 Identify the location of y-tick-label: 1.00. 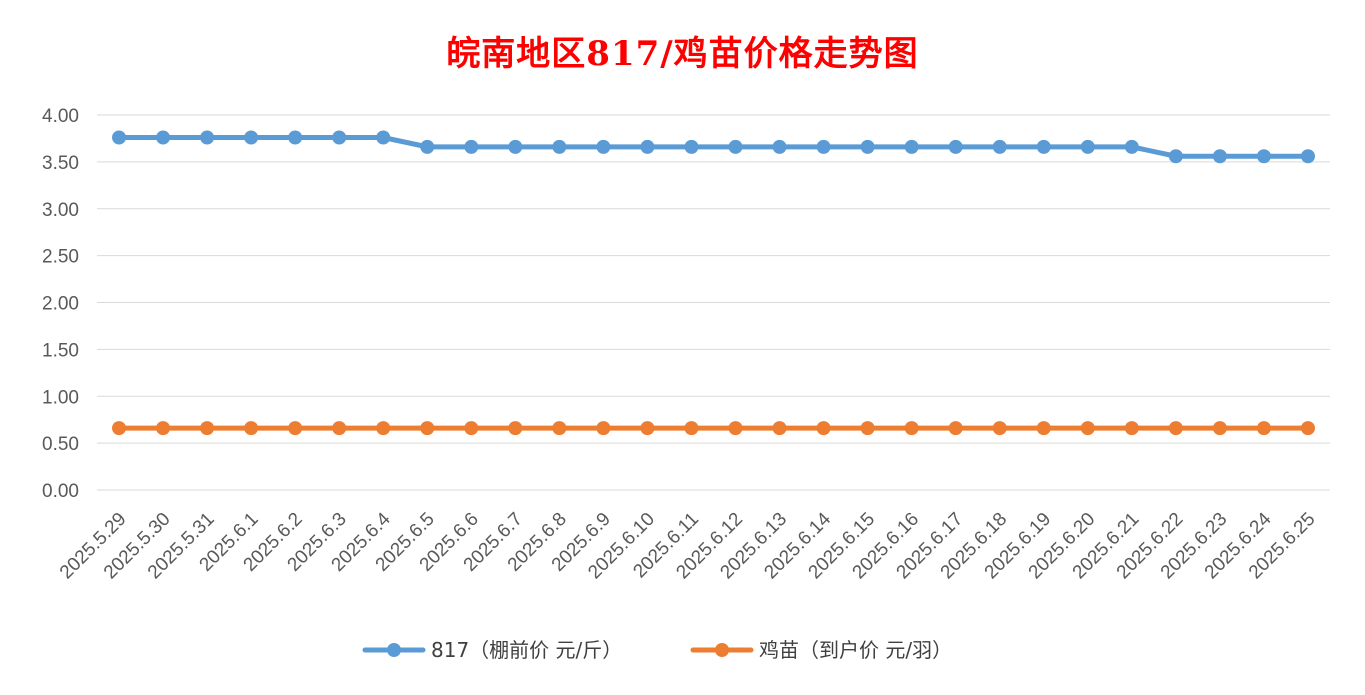
(60, 397).